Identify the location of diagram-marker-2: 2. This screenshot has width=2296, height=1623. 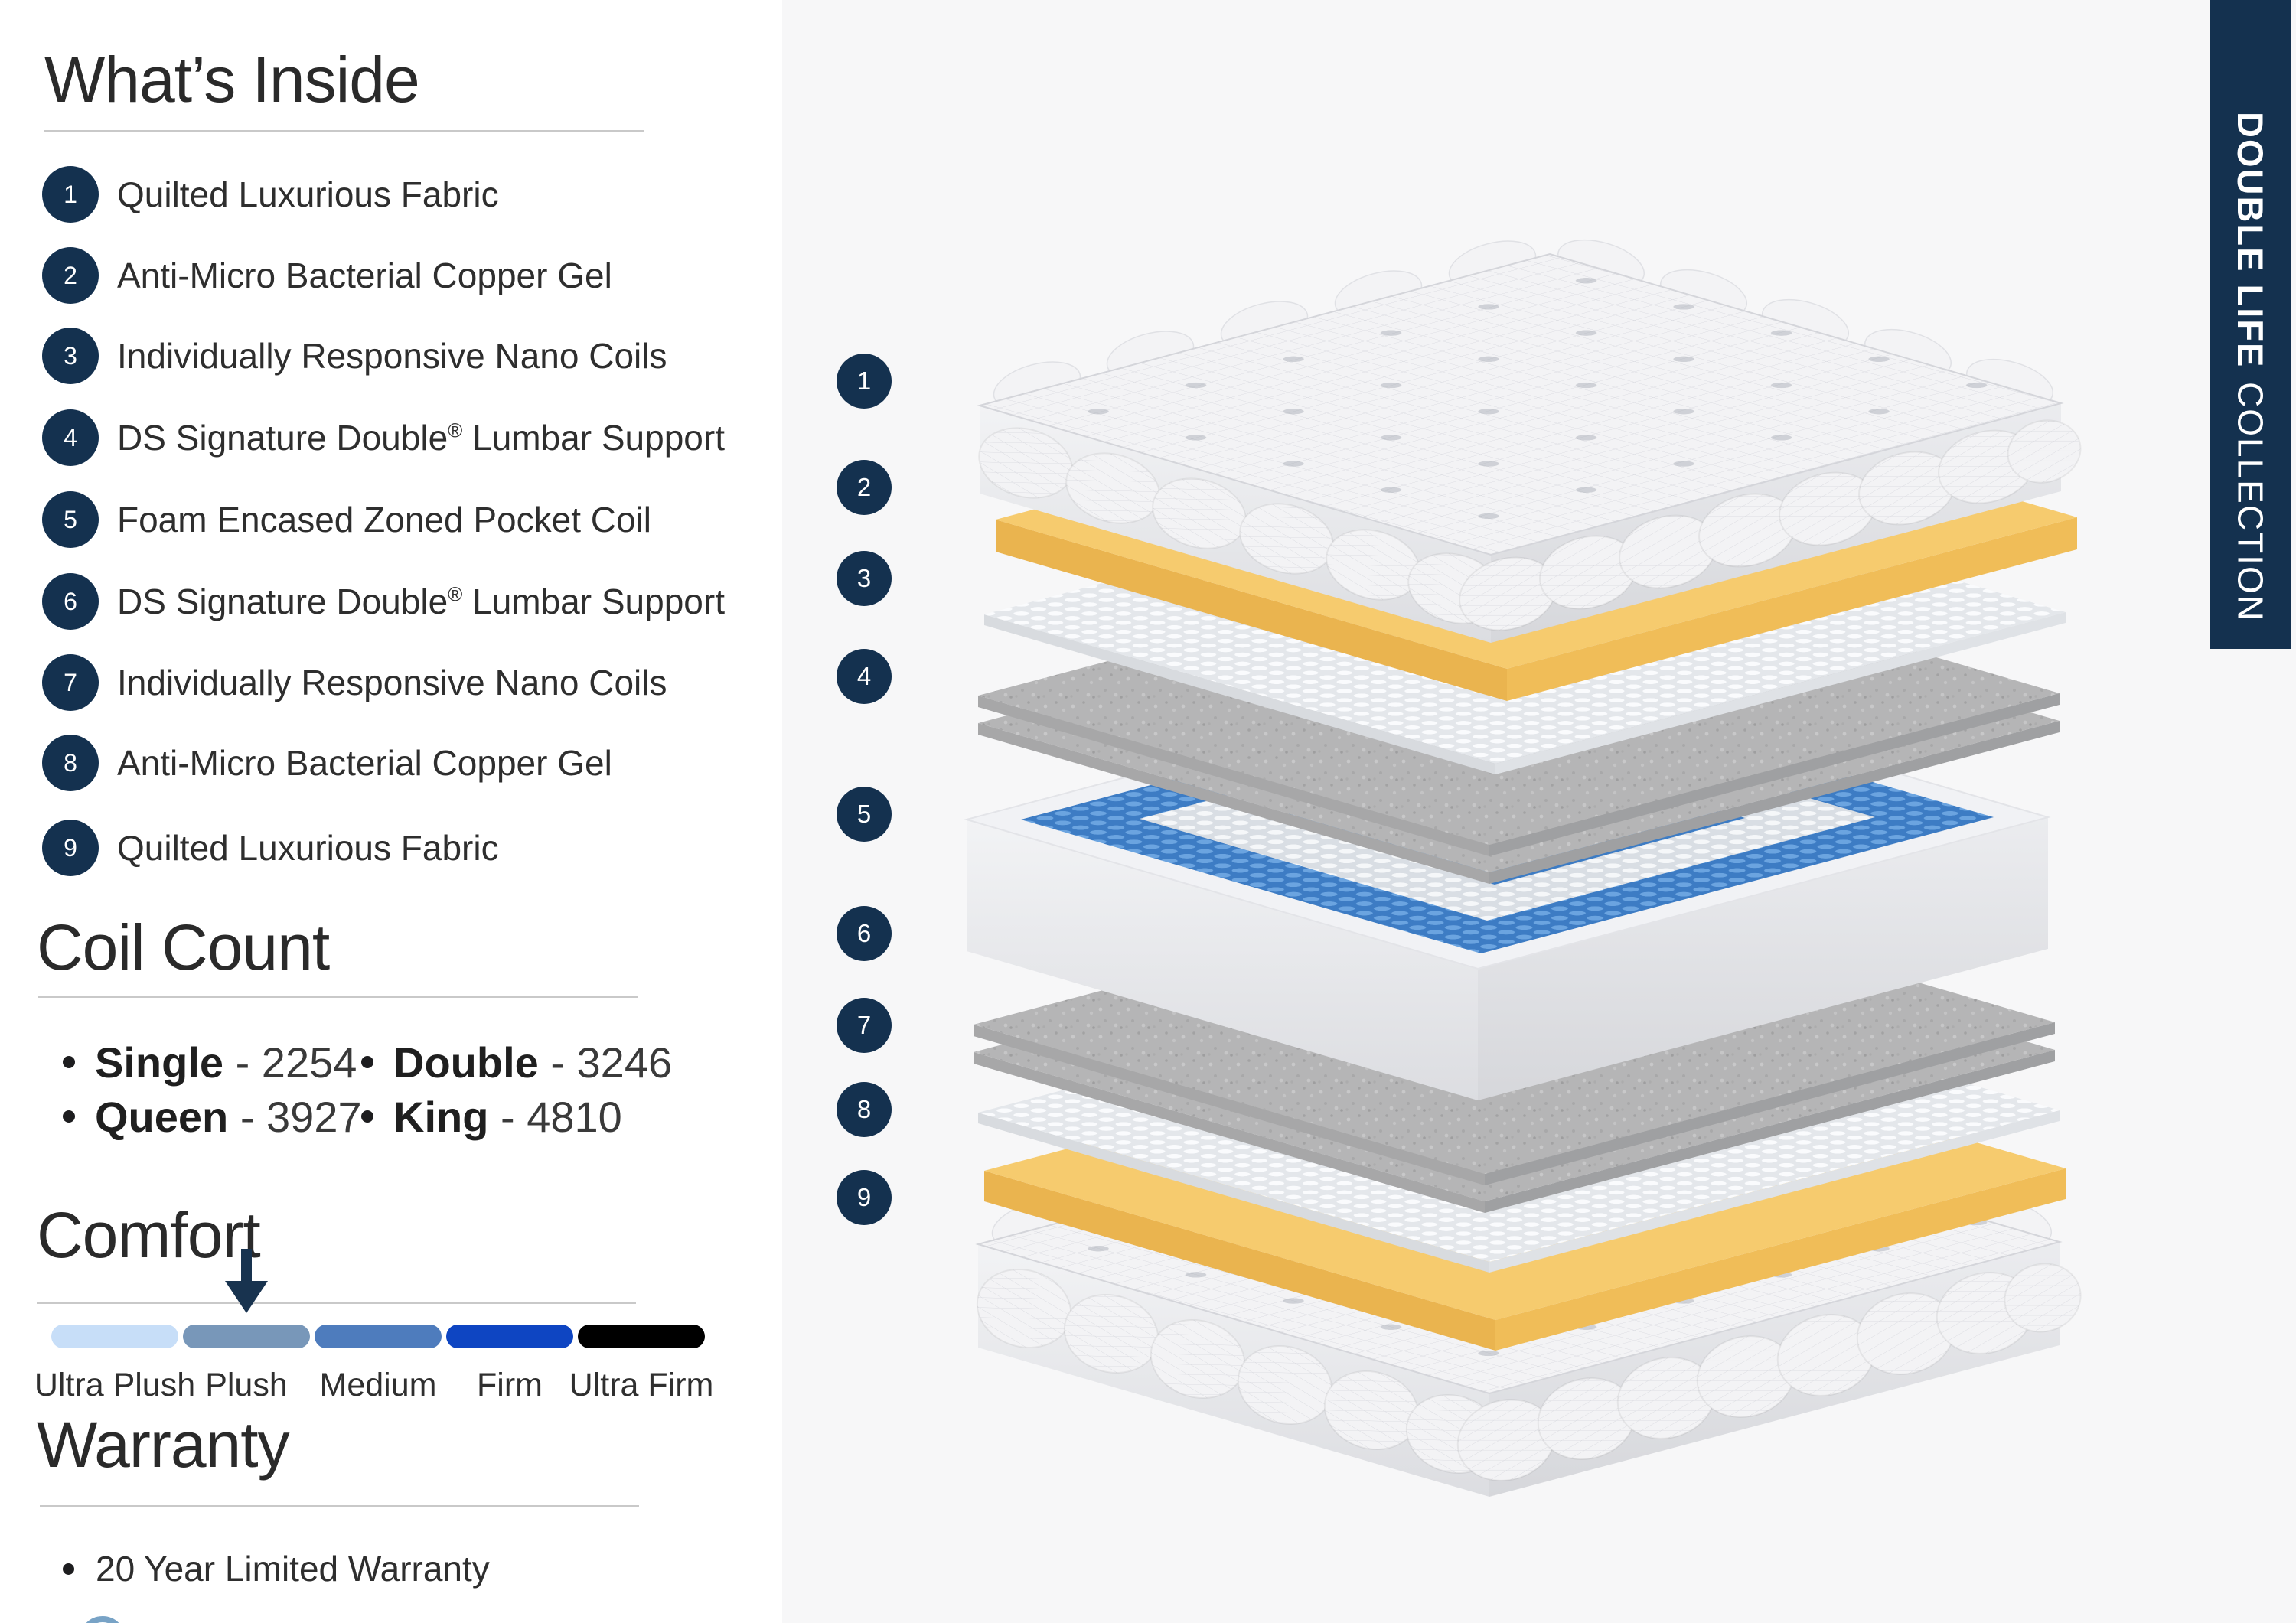
(864, 488).